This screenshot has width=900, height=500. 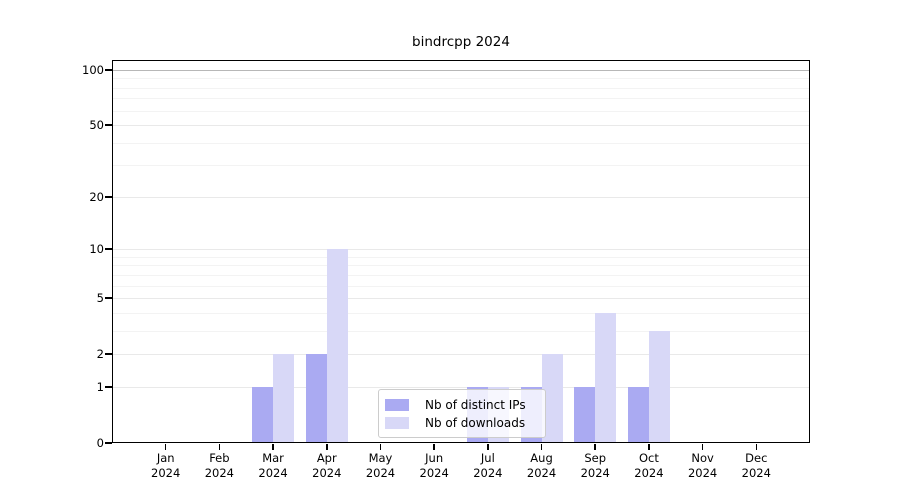 What do you see at coordinates (606, 377) in the screenshot?
I see `bar-downloads-sep` at bounding box center [606, 377].